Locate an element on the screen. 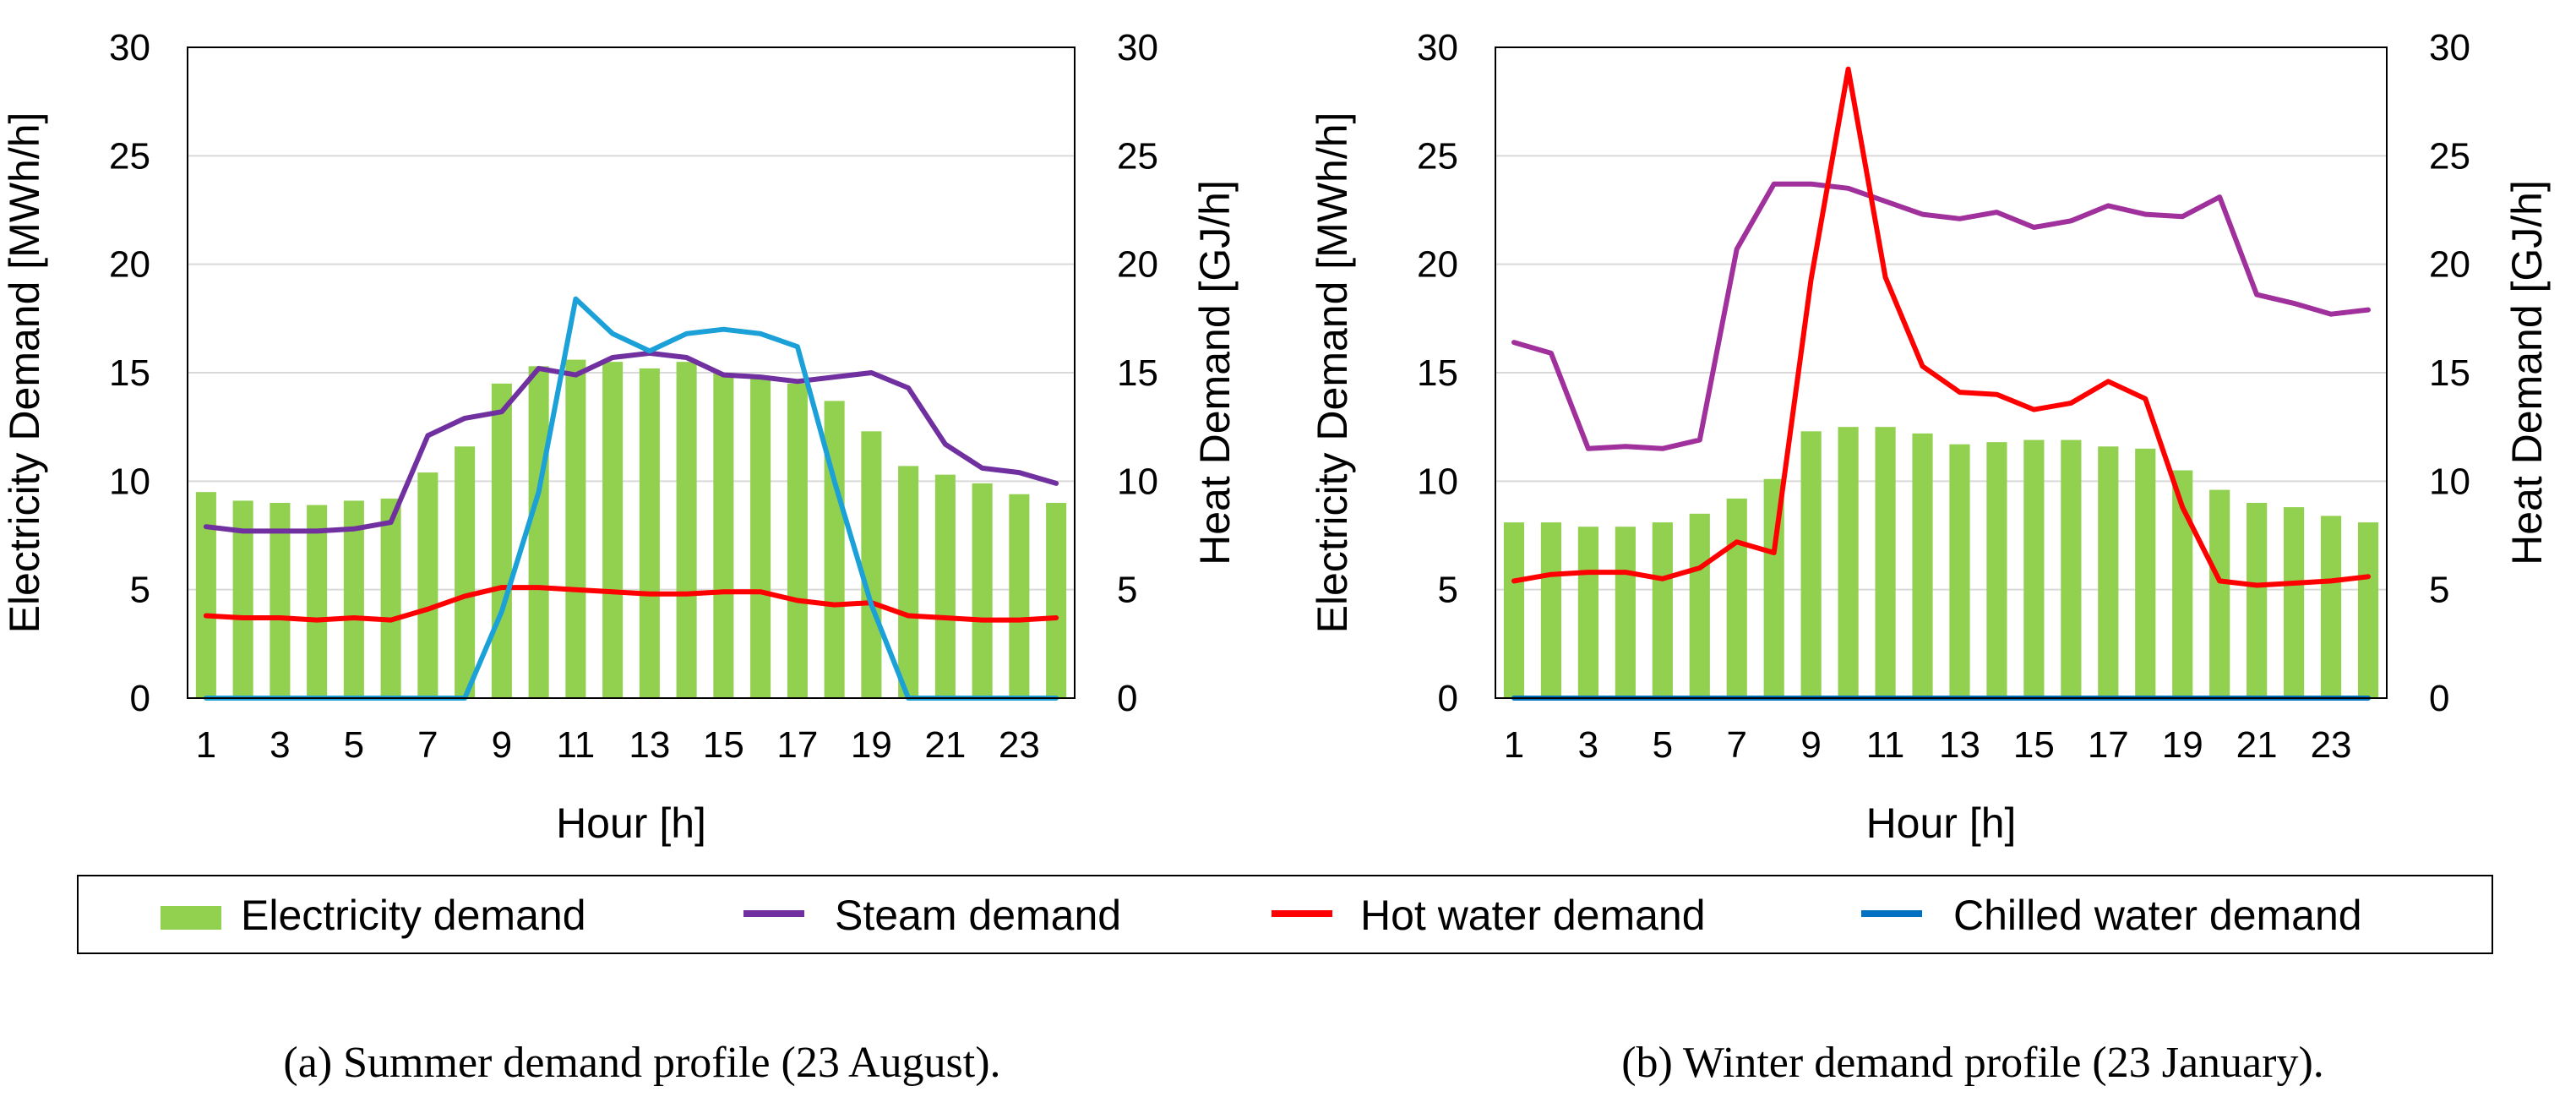 The height and width of the screenshot is (1108, 2576). y-left-tick-label: 30 is located at coordinates (1437, 47).